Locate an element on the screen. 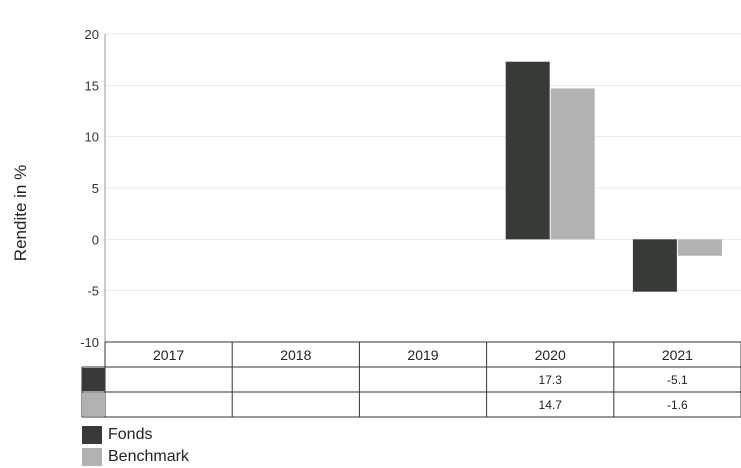 The width and height of the screenshot is (741, 468). legend-item-benchmark: Benchmark is located at coordinates (135, 457).